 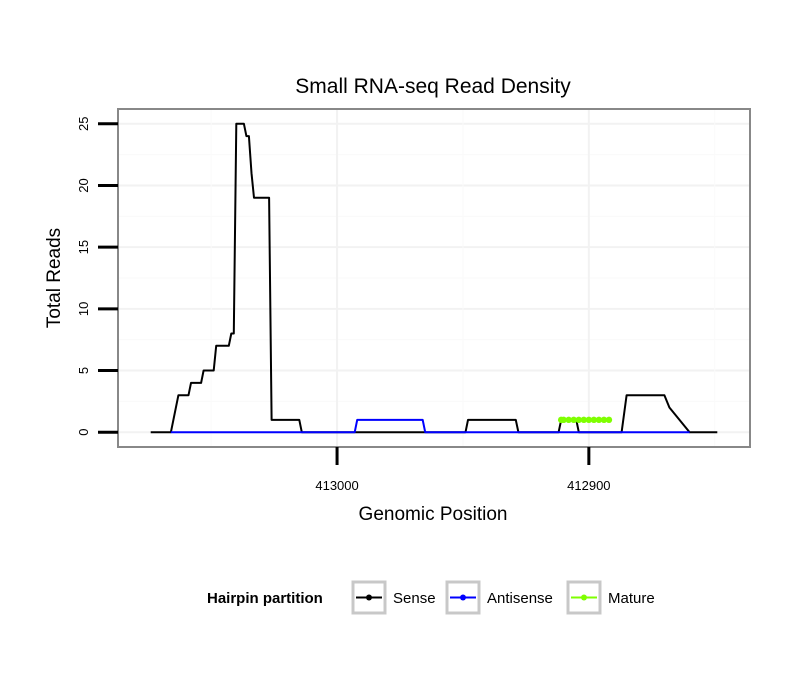 I want to click on y-axis: 0 5 10 15 20 25, so click(x=97, y=276).